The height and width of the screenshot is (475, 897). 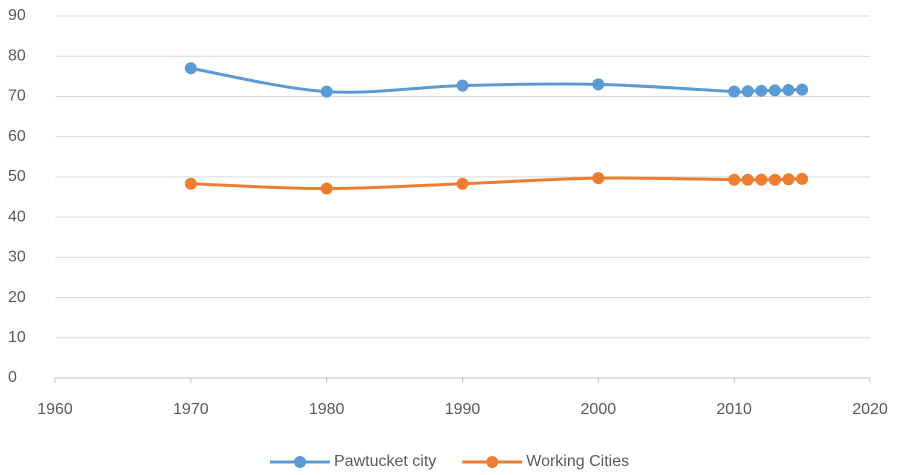 I want to click on legend-label: Working Cities, so click(x=577, y=461).